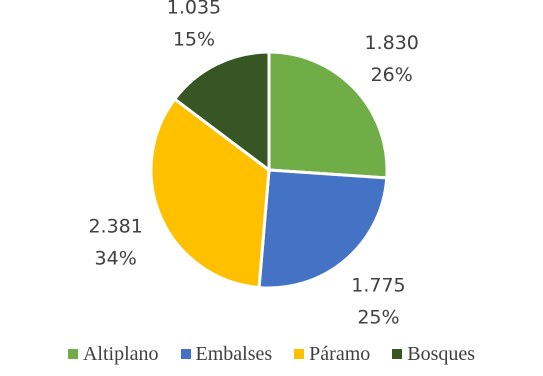  Describe the element at coordinates (222, 111) in the screenshot. I see `pie-slice-bosques` at that location.